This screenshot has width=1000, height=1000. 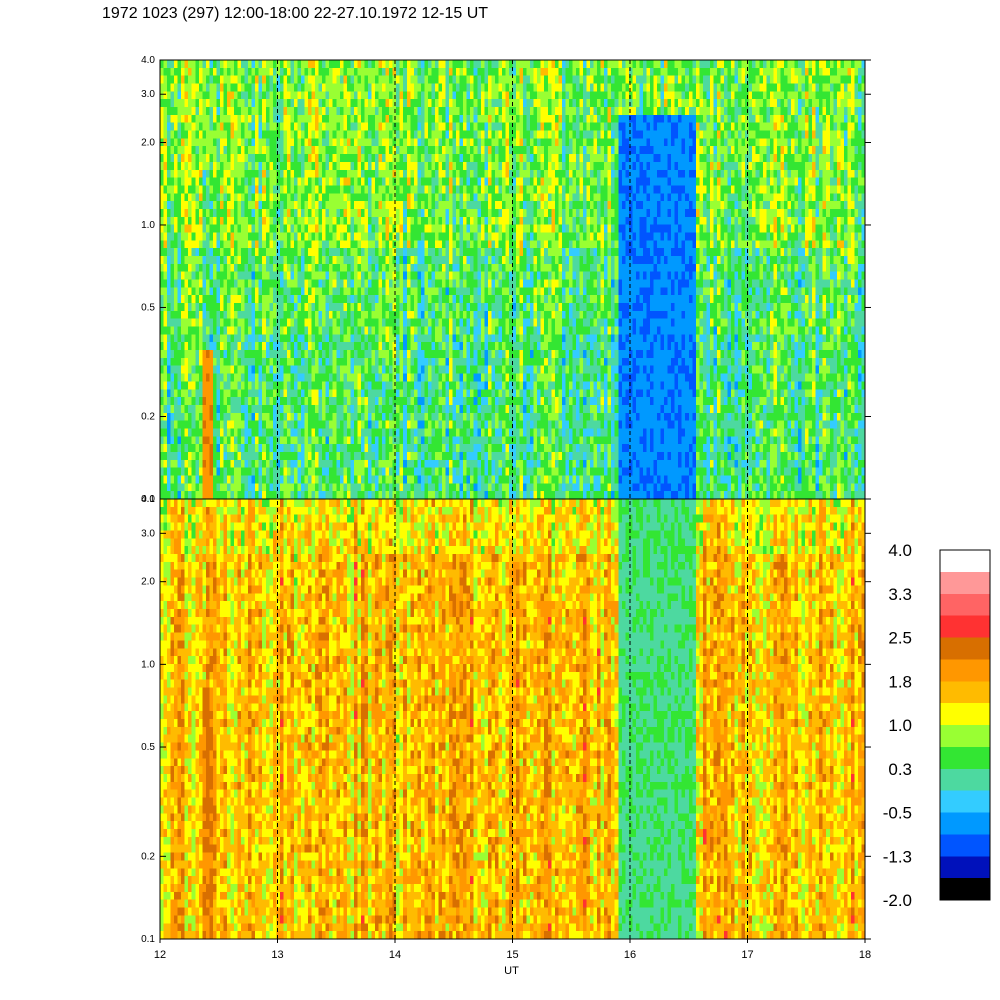 I want to click on colorbar-label: 4.0, so click(x=900, y=550).